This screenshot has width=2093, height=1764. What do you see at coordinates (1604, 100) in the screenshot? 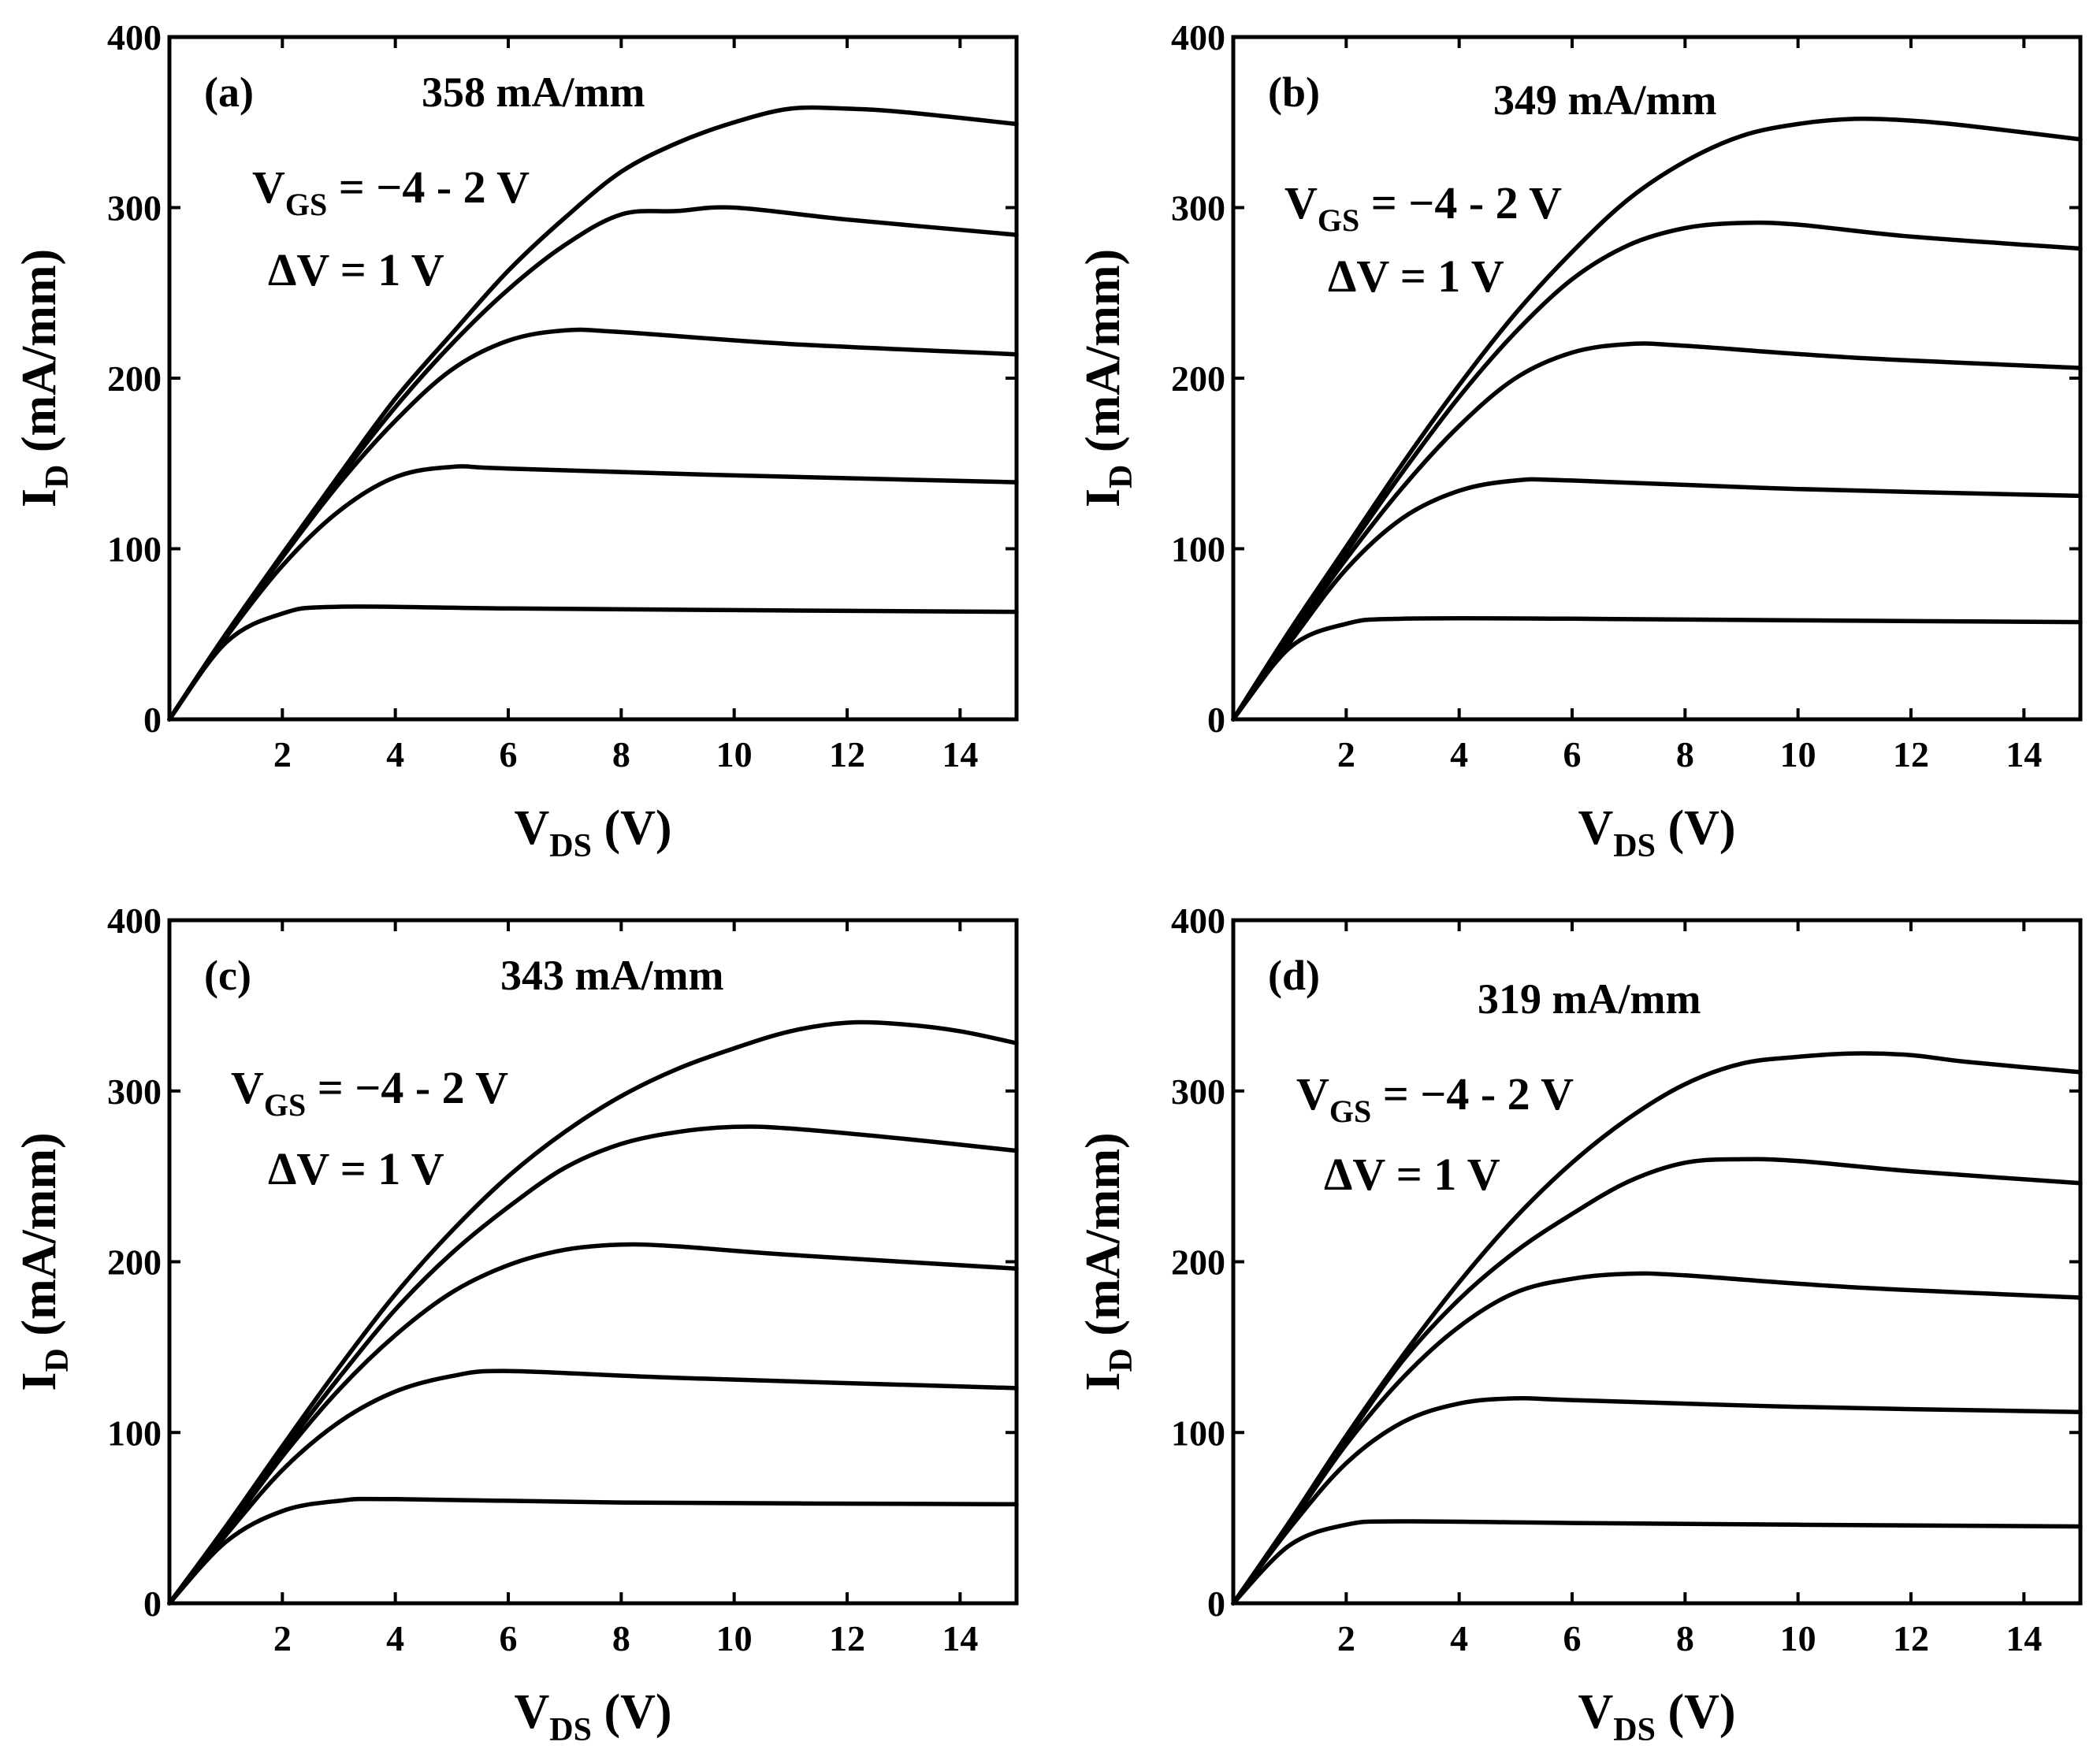
I see `peak-current-label: 349 mA/mm` at bounding box center [1604, 100].